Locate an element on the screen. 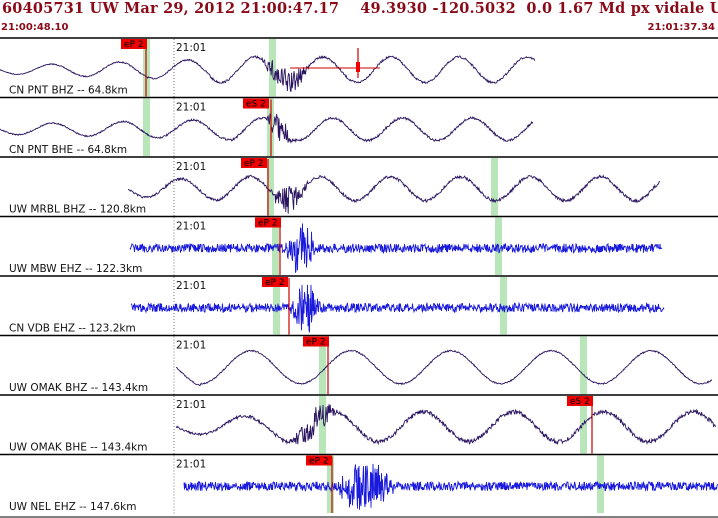 Image resolution: width=718 pixels, height=518 pixels. trace-panel-vdb-ehz: eP 2 21:01 CN VDB EHZ -- 123.2km is located at coordinates (359, 305).